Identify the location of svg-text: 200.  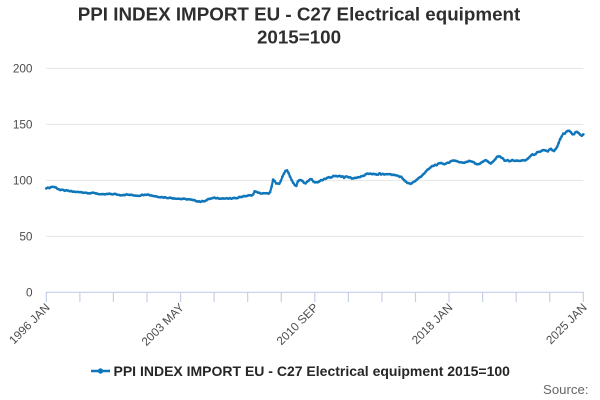
(23, 69).